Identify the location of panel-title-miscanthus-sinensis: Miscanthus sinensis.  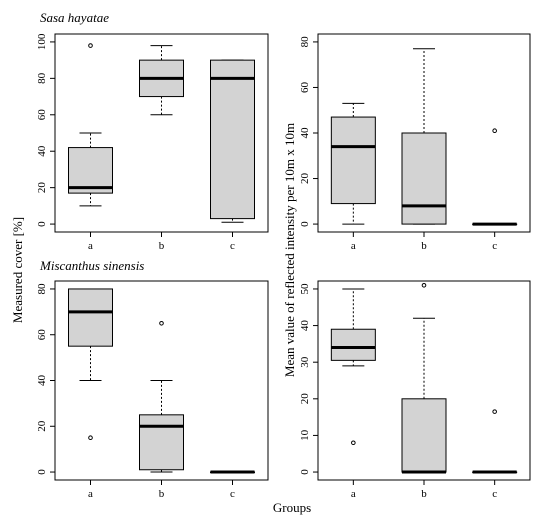
(91, 265).